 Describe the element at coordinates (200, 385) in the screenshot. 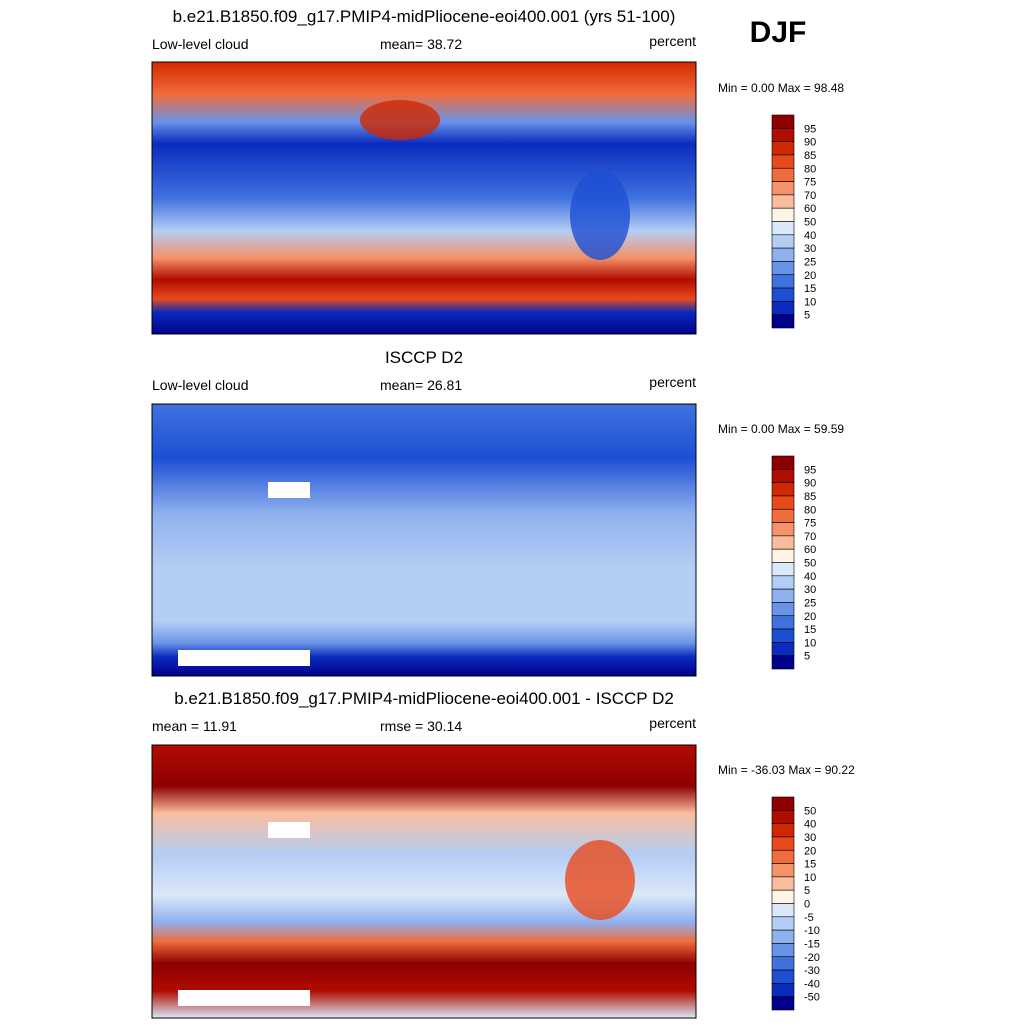

I see `left-label: Low-level cloud` at that location.